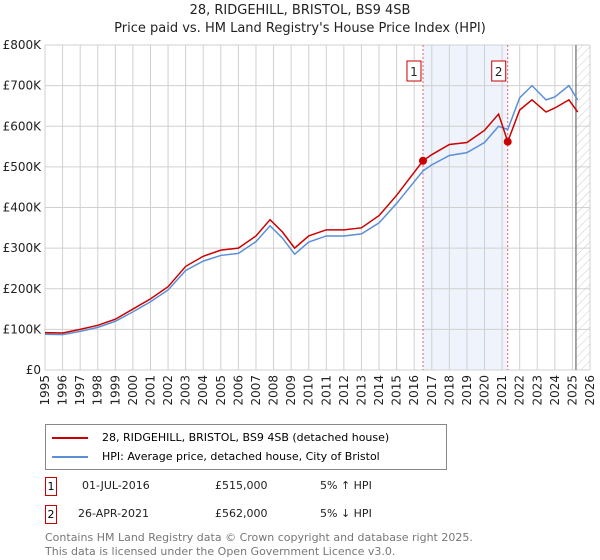  I want to click on y-tick-label: £700K, so click(23, 86).